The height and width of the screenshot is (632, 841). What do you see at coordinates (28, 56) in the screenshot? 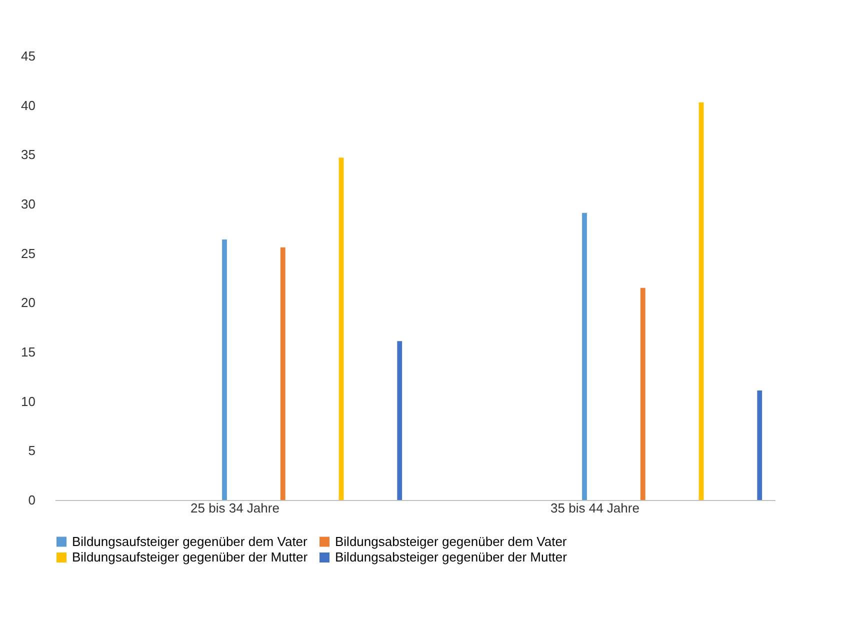
I see `y-tick-label: 45` at bounding box center [28, 56].